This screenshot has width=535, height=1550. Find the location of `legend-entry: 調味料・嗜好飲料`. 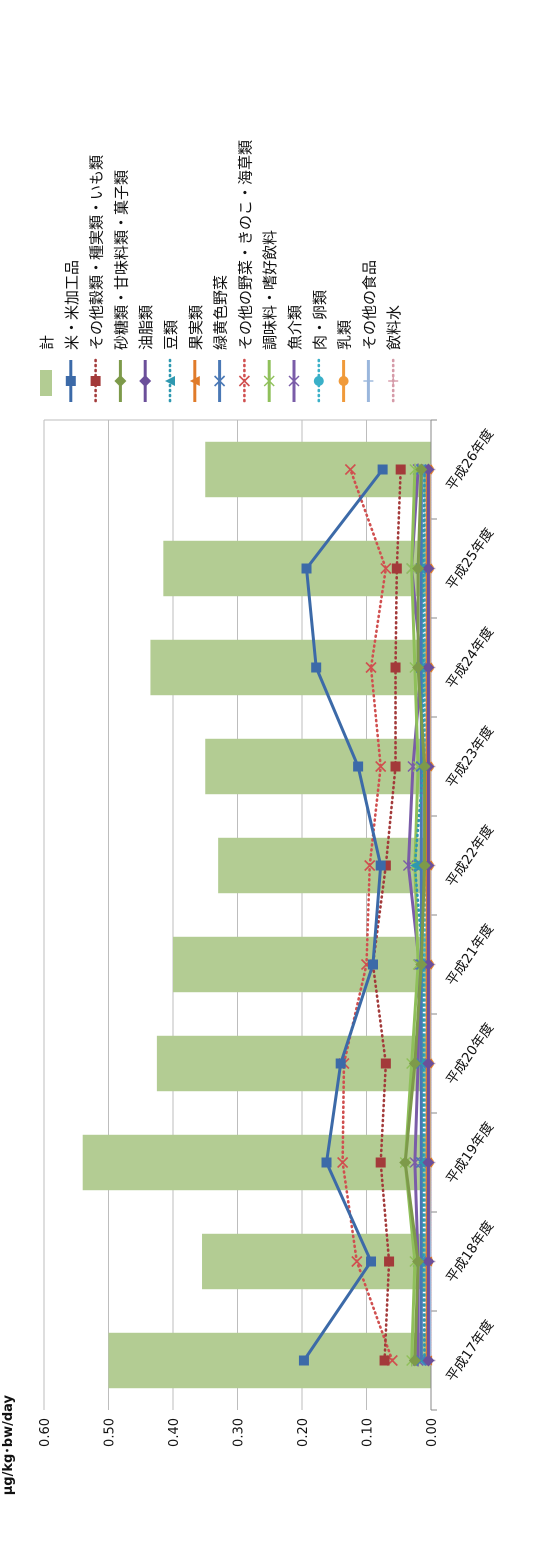

legend-entry: 調味料・嗜好飲料 is located at coordinates (270, 316).